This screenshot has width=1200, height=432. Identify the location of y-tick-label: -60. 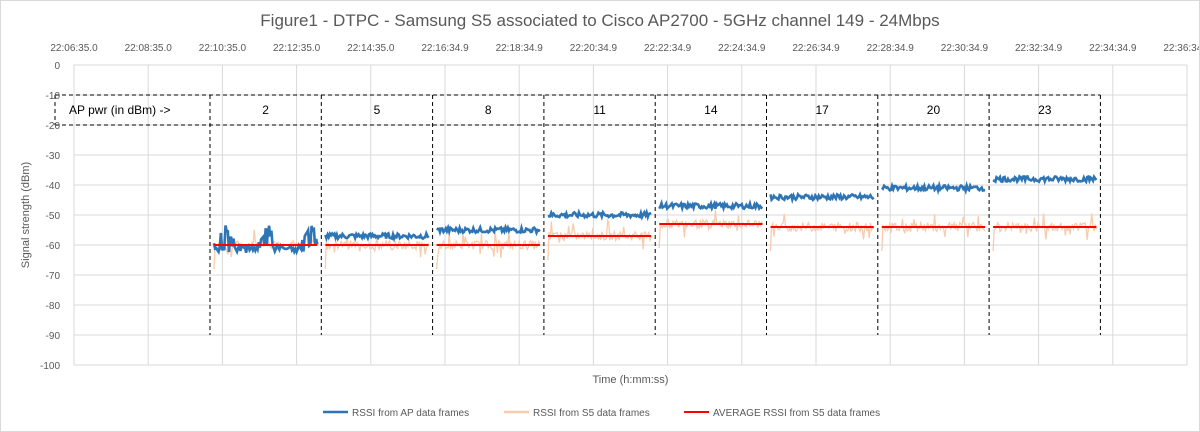
(53, 246).